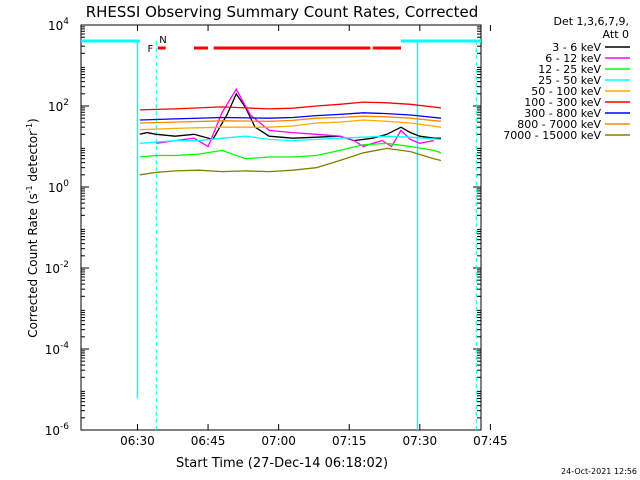 This screenshot has width=640, height=480. I want to click on x-tick-label: 06:45, so click(208, 441).